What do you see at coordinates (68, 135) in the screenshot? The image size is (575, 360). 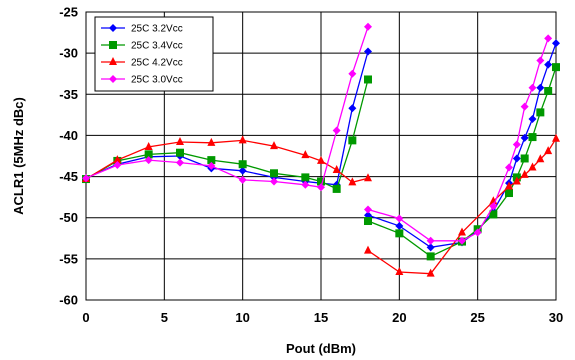 I see `y-tick-label: -40` at bounding box center [68, 135].